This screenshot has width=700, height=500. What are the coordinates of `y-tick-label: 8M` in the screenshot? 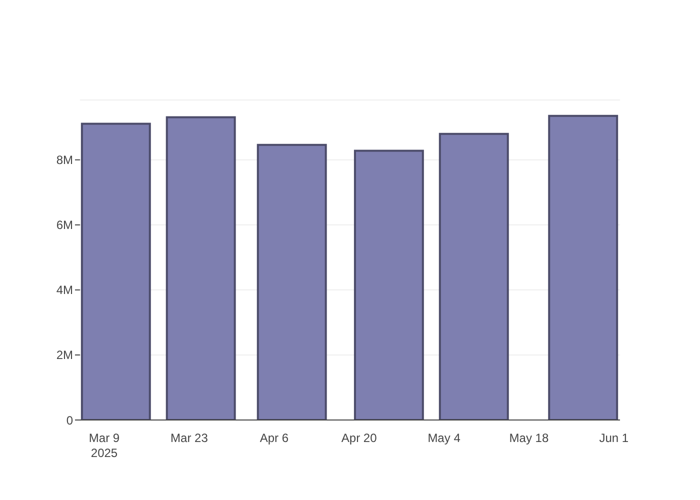 It's located at (64, 160).